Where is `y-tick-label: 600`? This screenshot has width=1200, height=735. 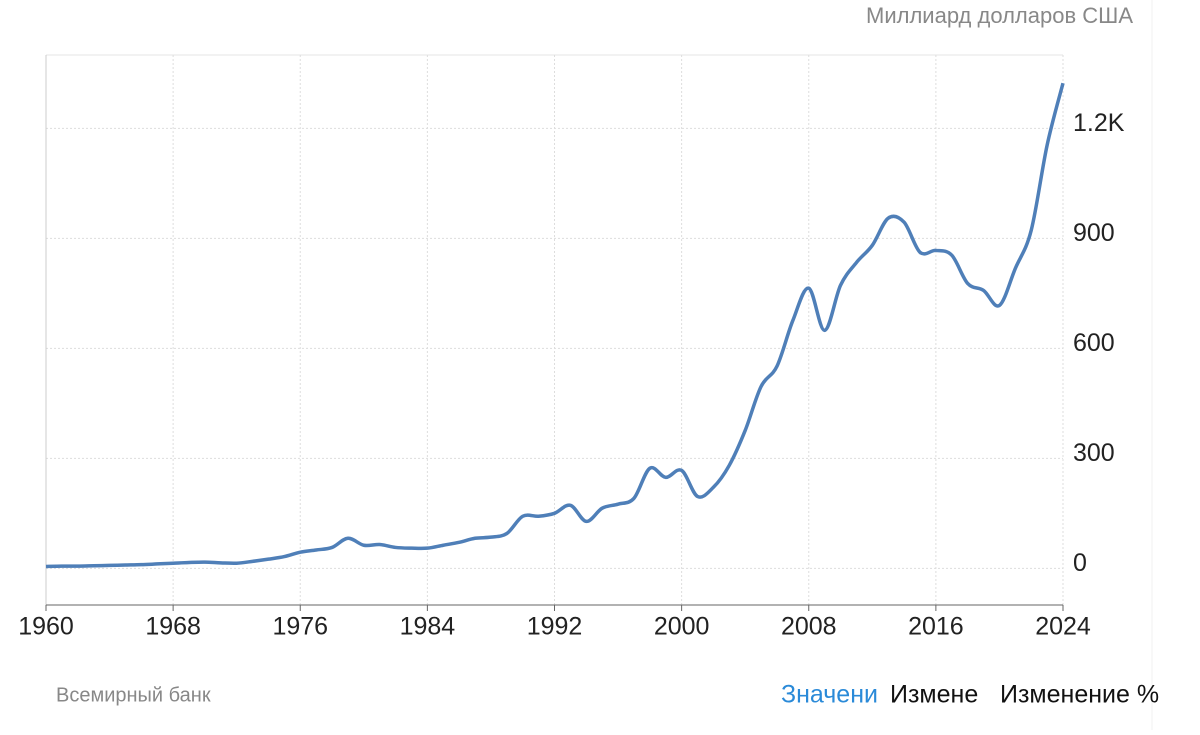 y-tick-label: 600 is located at coordinates (1094, 343).